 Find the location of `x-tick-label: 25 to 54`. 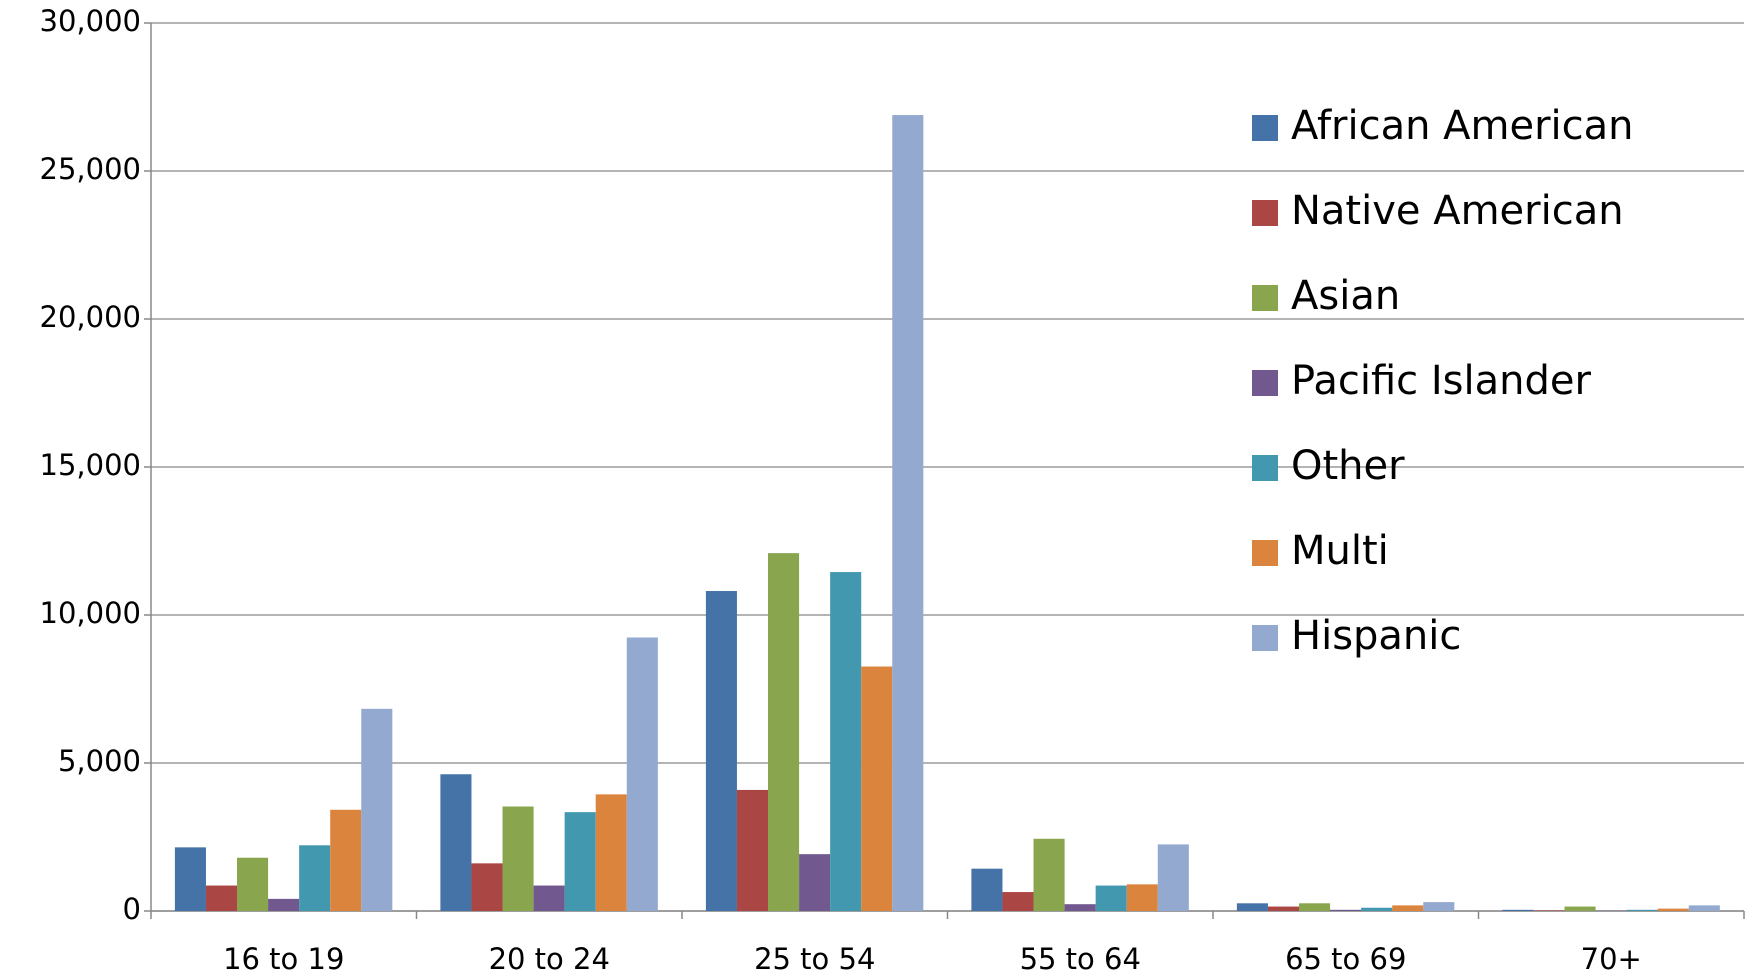

x-tick-label: 25 to 54 is located at coordinates (814, 959).